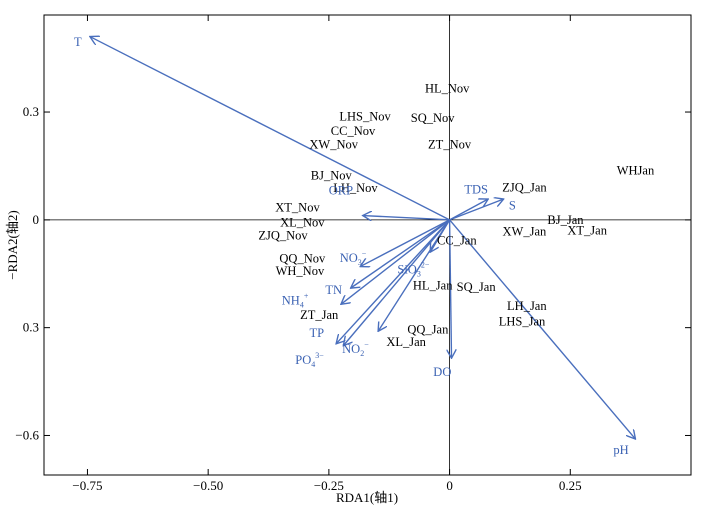 Image resolution: width=716 pixels, height=513 pixels. I want to click on site-label: ZT_Nov, so click(450, 144).